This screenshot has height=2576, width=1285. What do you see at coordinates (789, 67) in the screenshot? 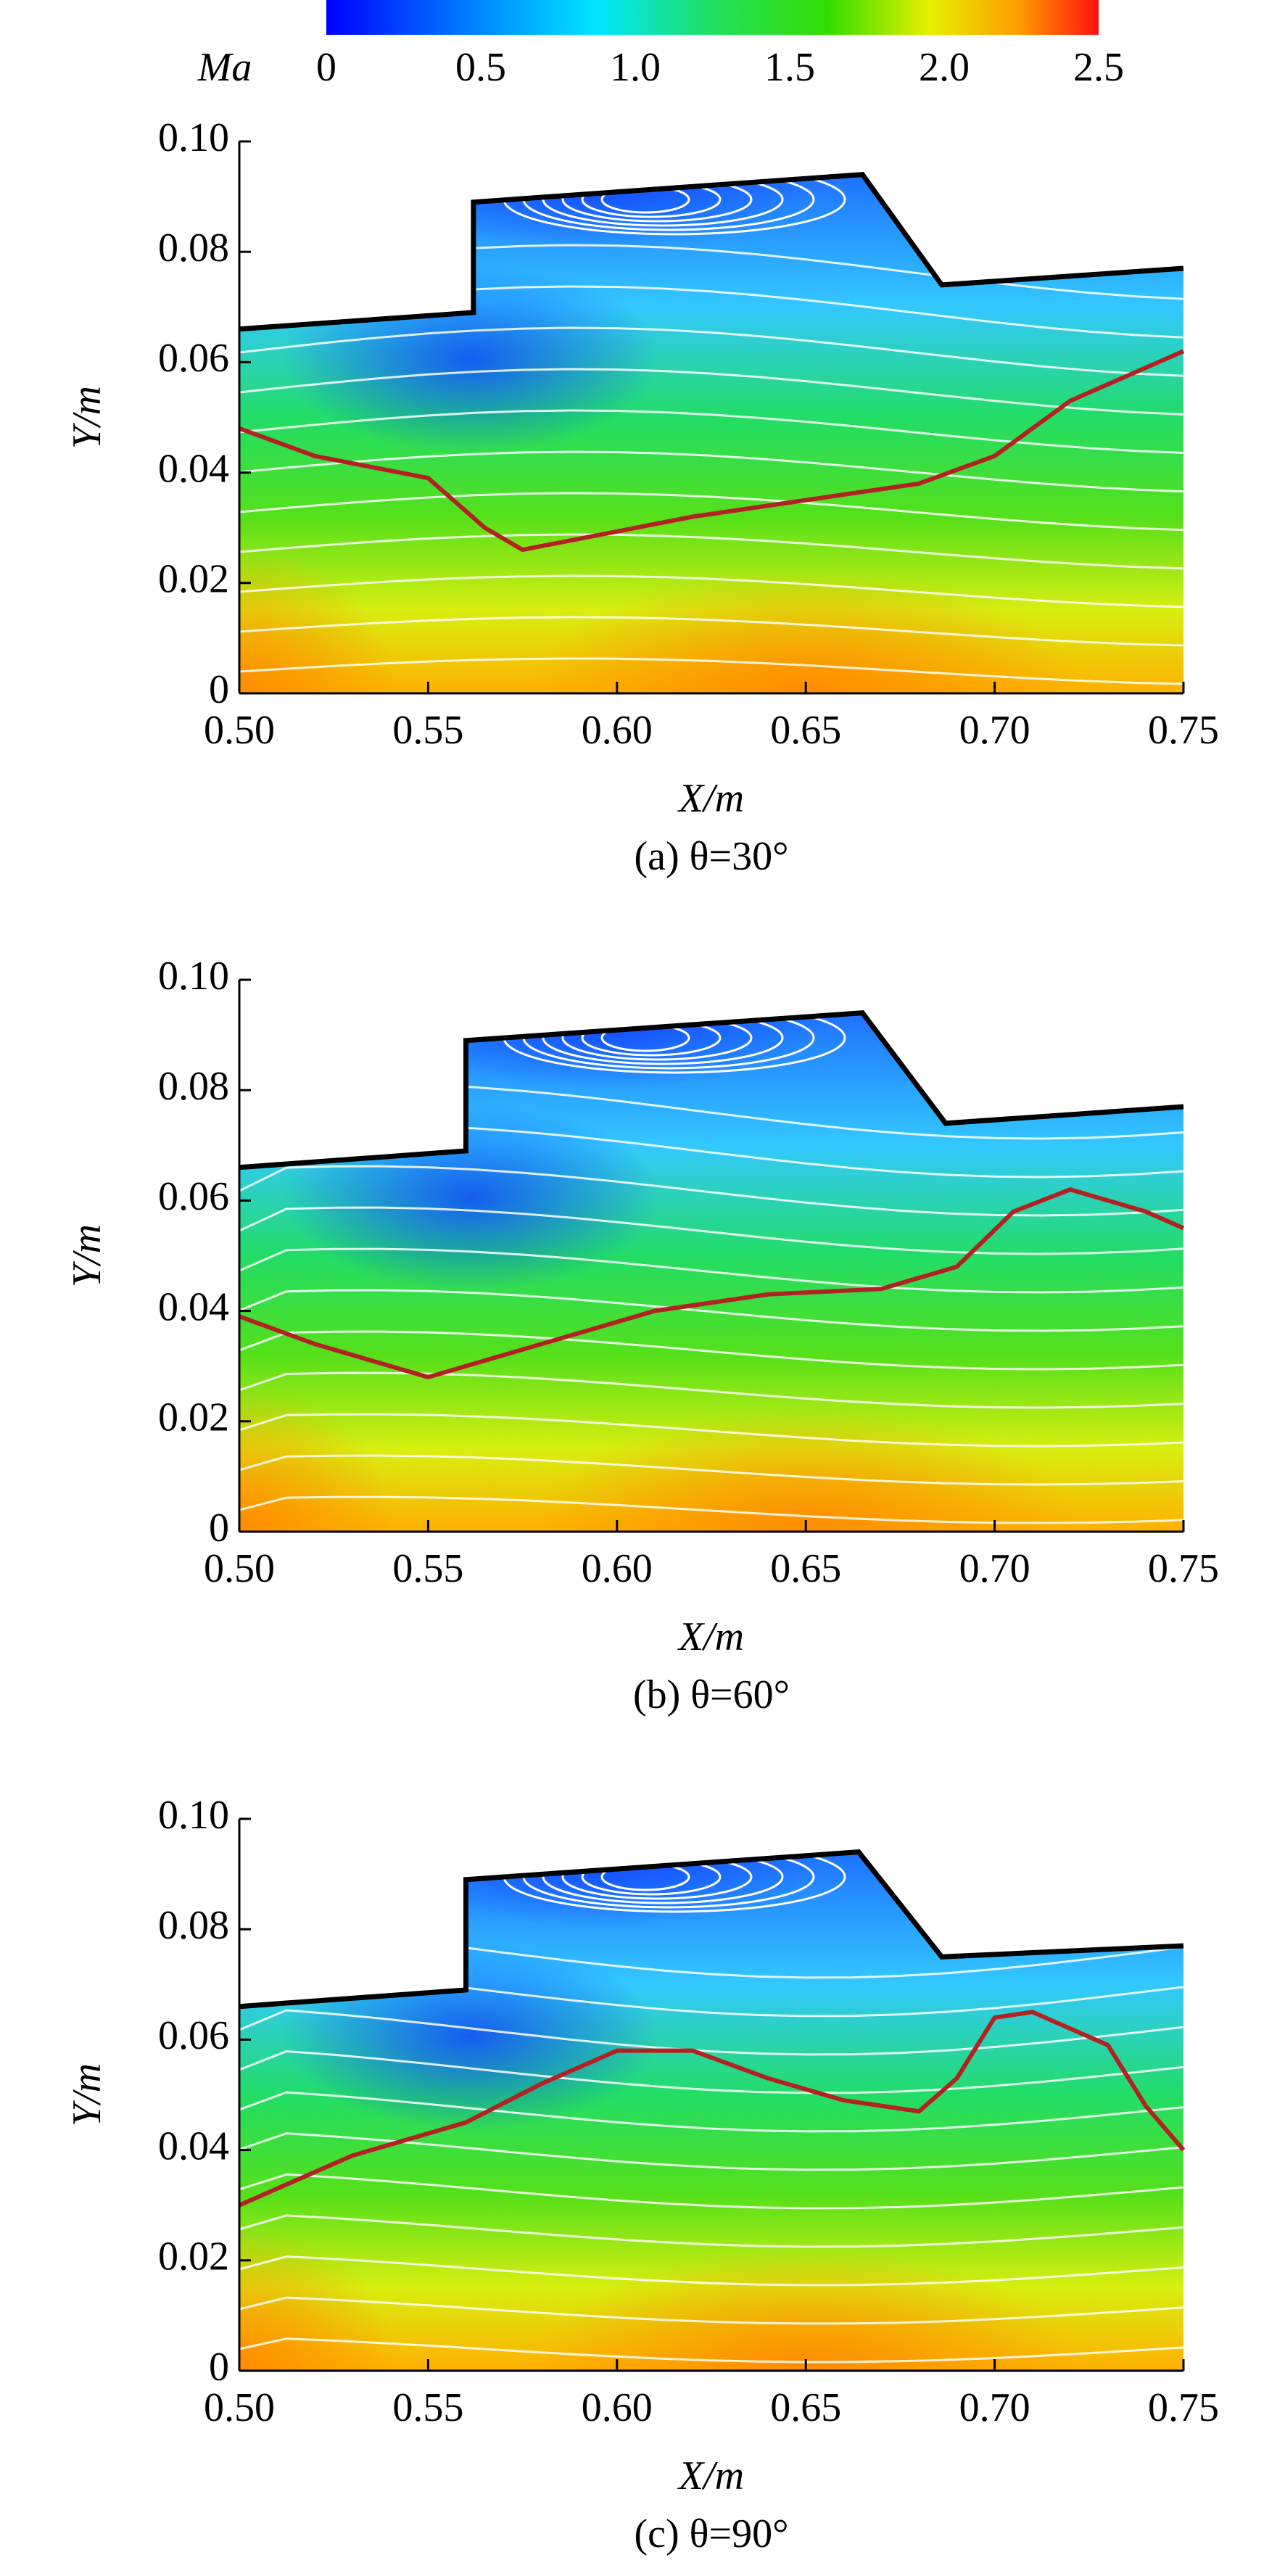
I see `colorbar-tick-label: 1.5` at bounding box center [789, 67].